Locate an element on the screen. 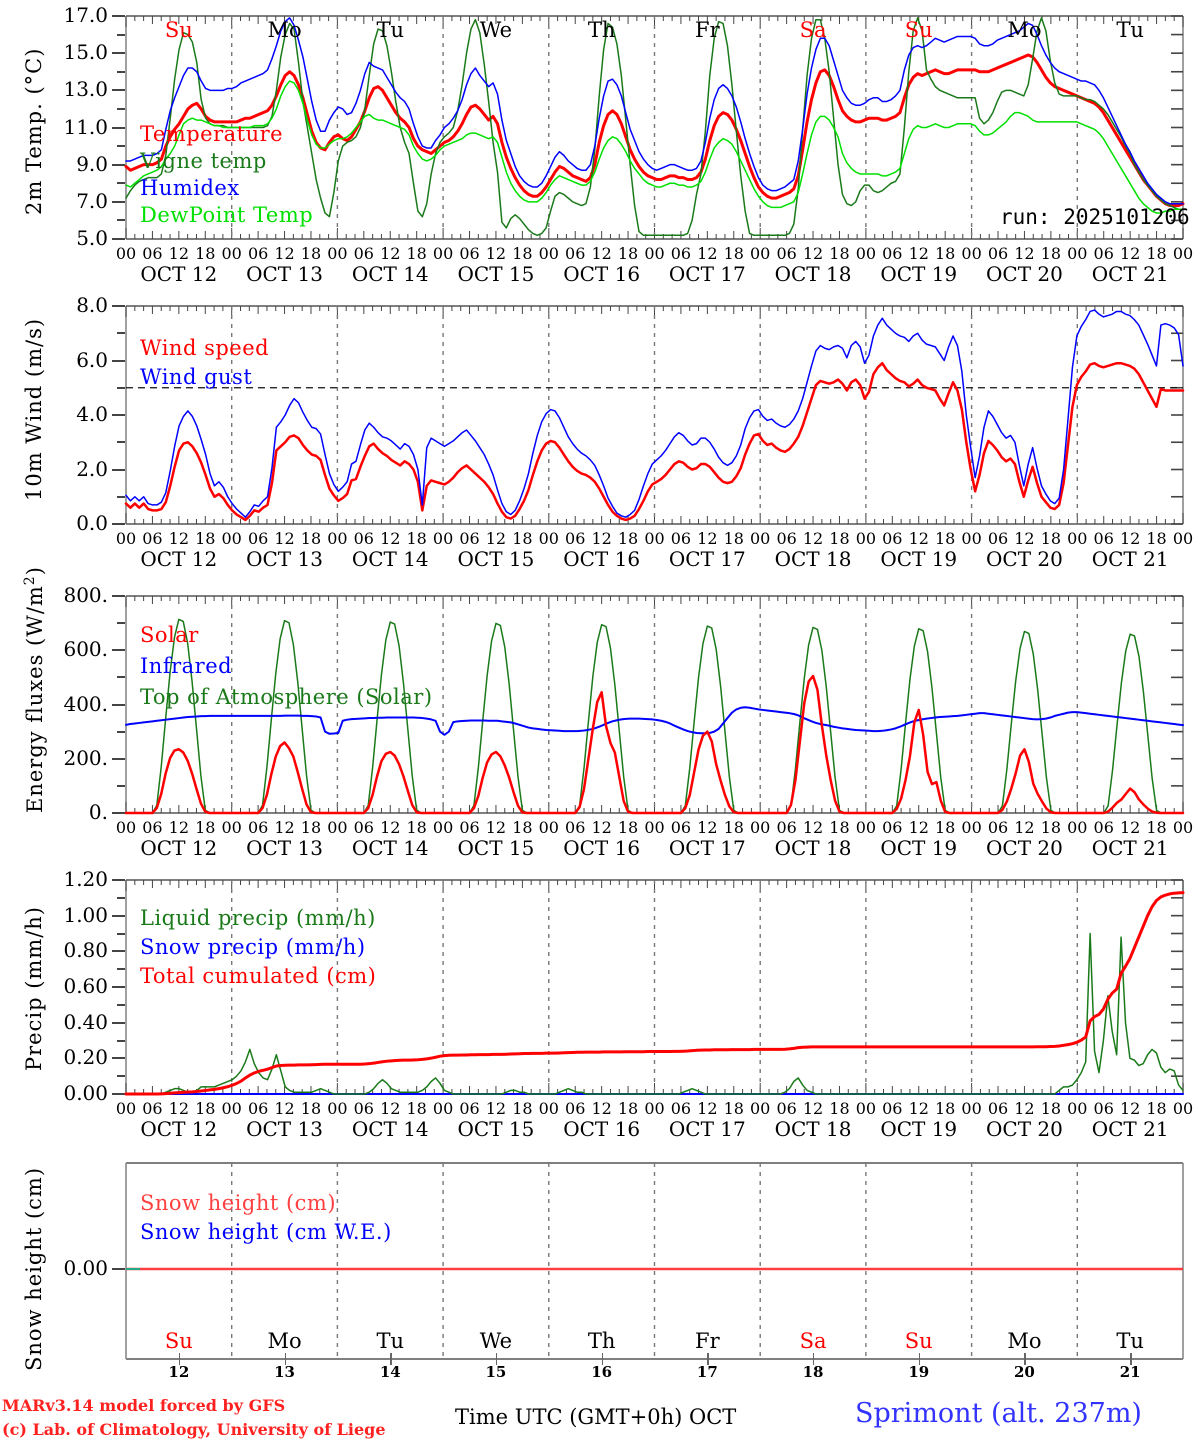  y-tick-label: 15.0 is located at coordinates (85, 52).